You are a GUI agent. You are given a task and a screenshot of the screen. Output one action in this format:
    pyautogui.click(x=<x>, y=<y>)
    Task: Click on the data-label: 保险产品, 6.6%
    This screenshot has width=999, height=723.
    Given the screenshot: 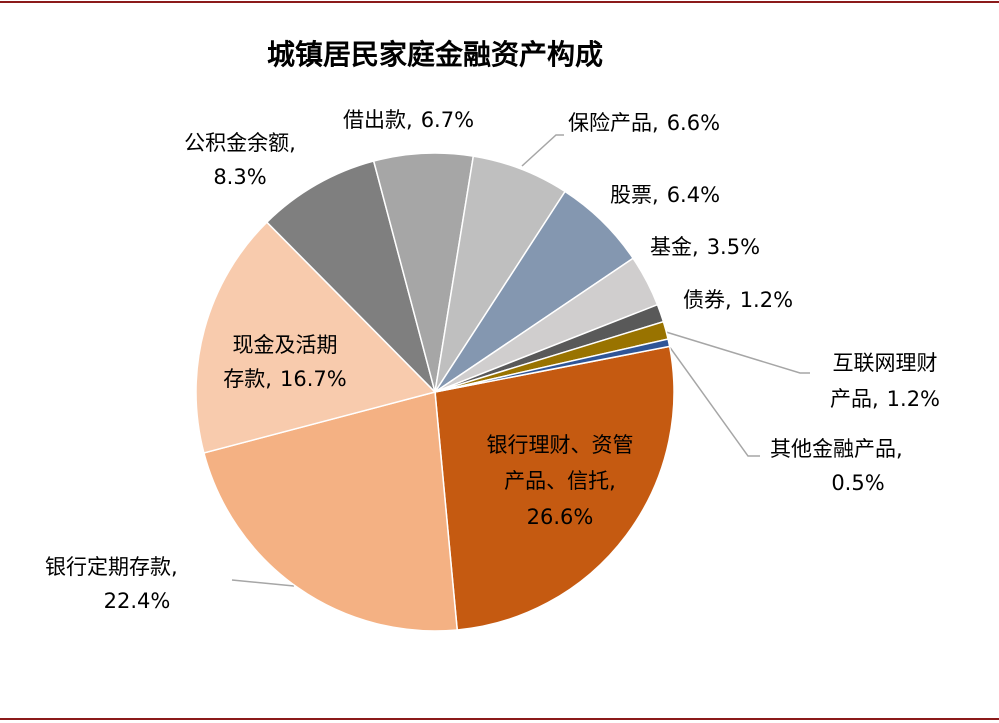 What is the action you would take?
    pyautogui.click(x=644, y=123)
    